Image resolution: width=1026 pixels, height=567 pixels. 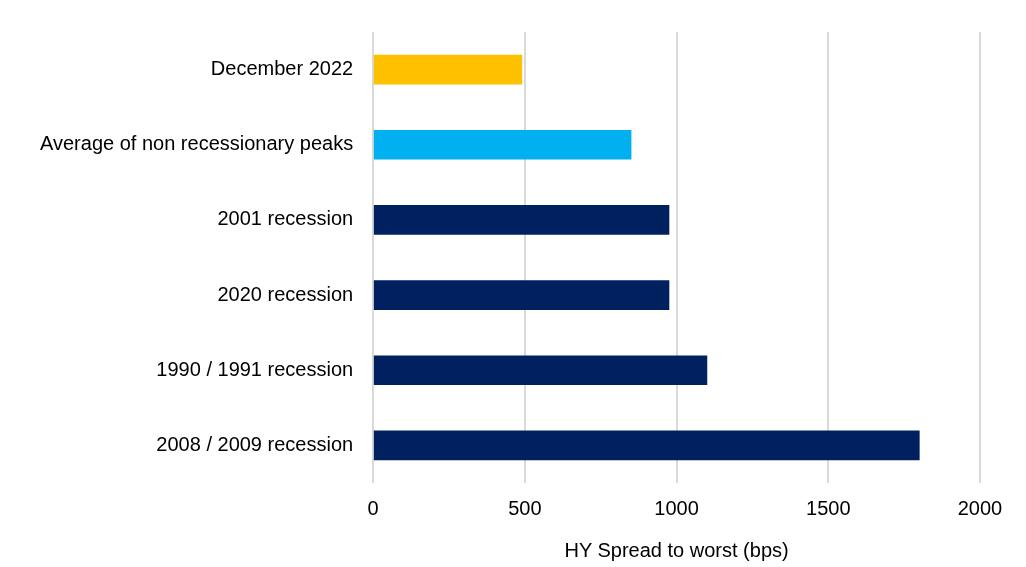 I want to click on y-tick-label: 1990 / 1991 recession, so click(x=255, y=368).